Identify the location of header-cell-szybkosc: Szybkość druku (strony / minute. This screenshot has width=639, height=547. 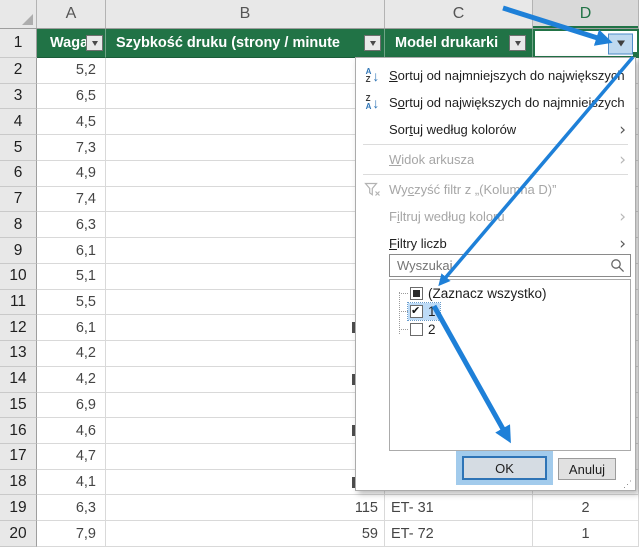
(245, 43).